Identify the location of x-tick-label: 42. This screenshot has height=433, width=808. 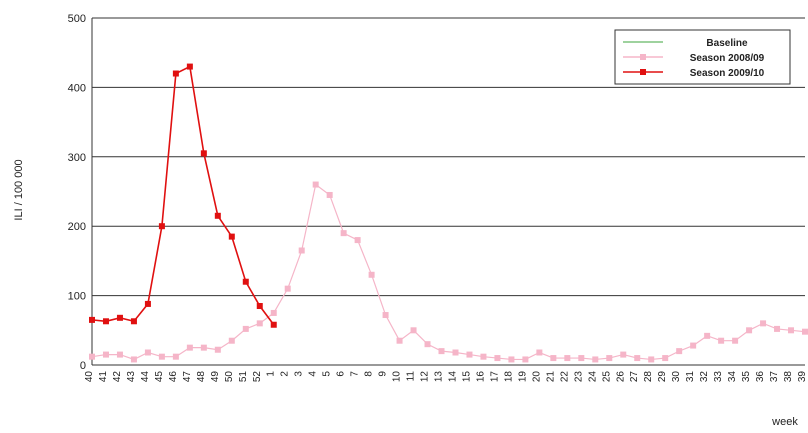
(117, 377).